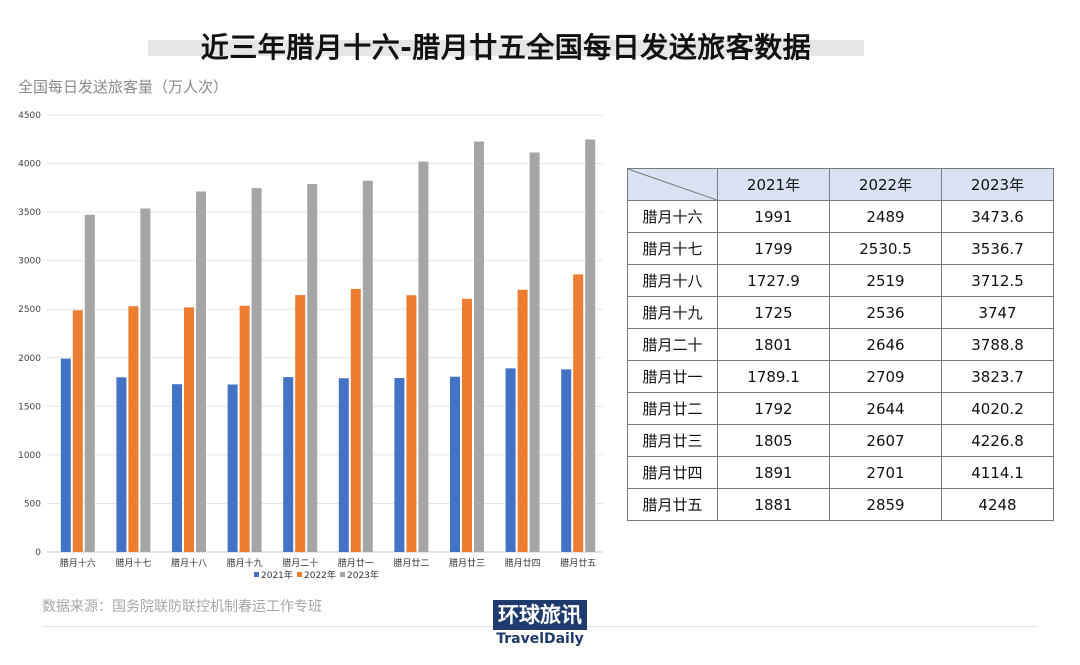 Image resolution: width=1080 pixels, height=665 pixels. What do you see at coordinates (672, 440) in the screenshot?
I see `row-label: 腊月廿三` at bounding box center [672, 440].